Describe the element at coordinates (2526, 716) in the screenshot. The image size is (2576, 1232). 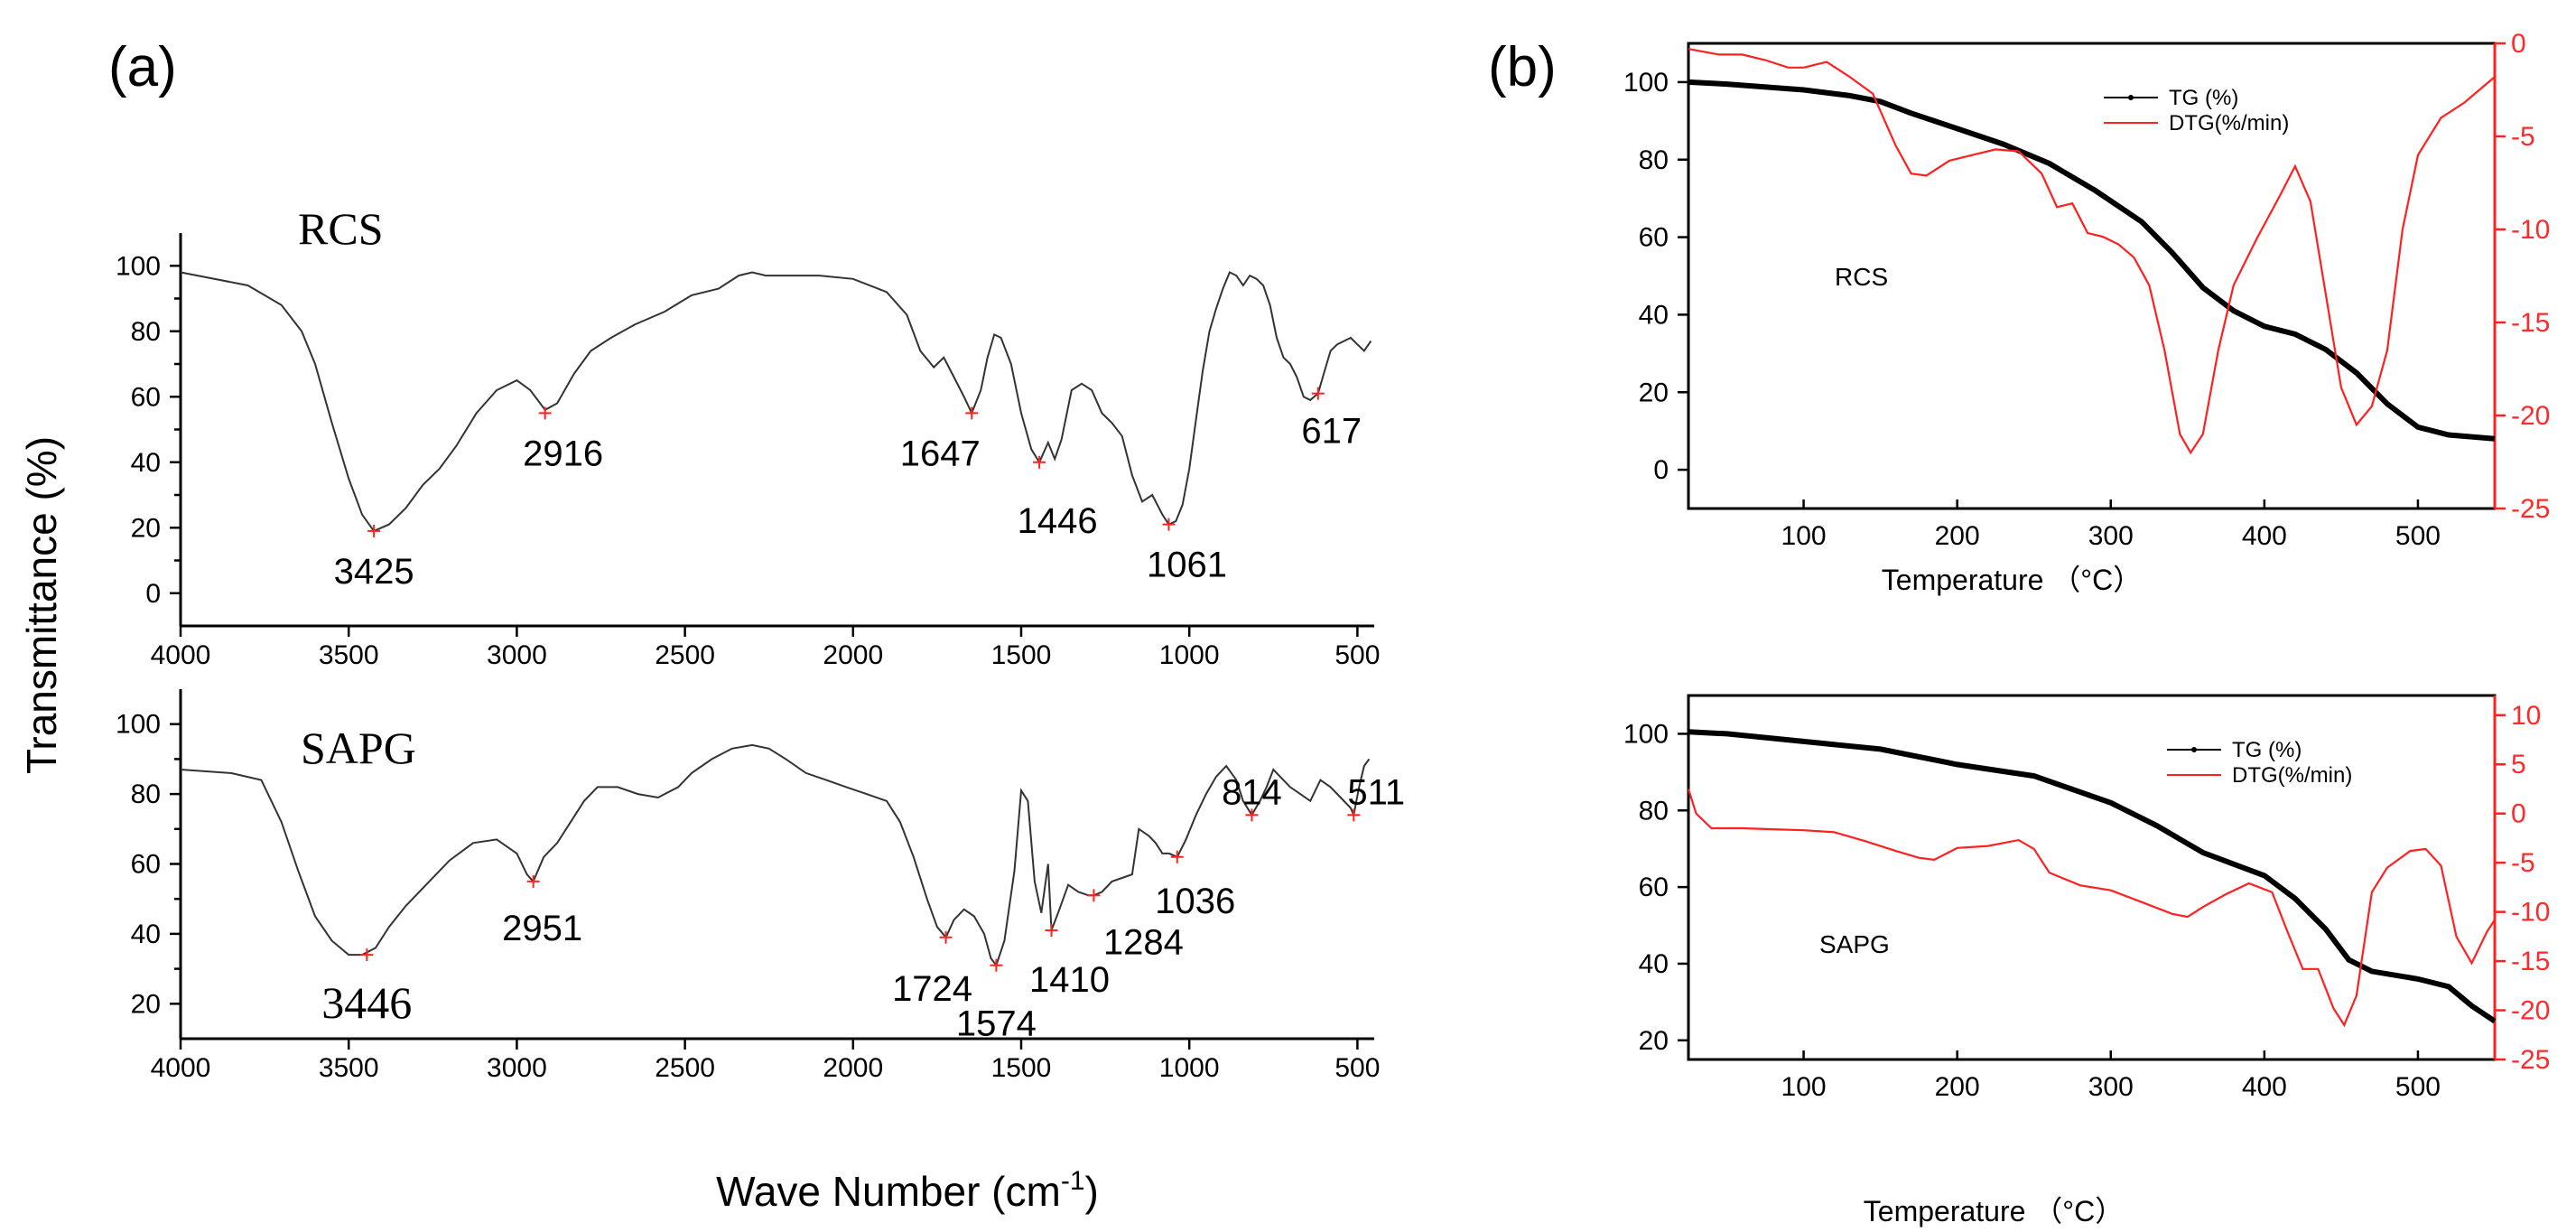
I see `y2-tick-label: 10` at that location.